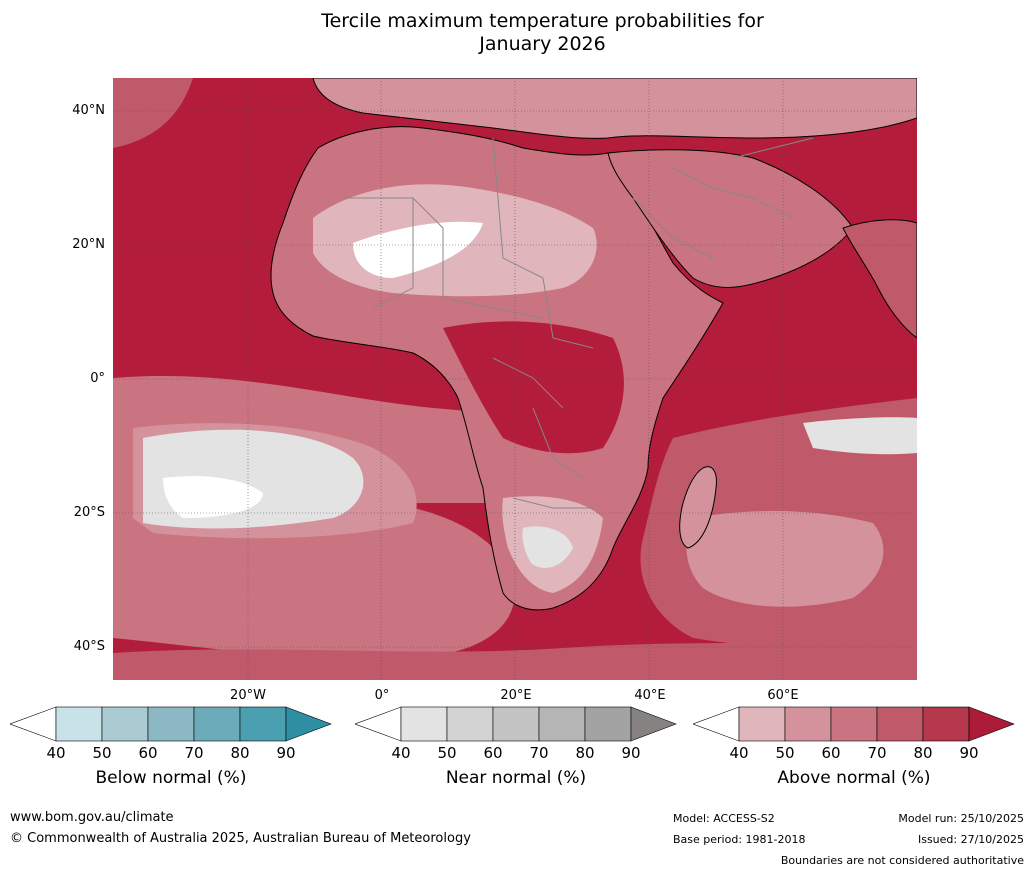 The width and height of the screenshot is (1035, 873). What do you see at coordinates (785, 753) in the screenshot?
I see `cb3-tick: 50` at bounding box center [785, 753].